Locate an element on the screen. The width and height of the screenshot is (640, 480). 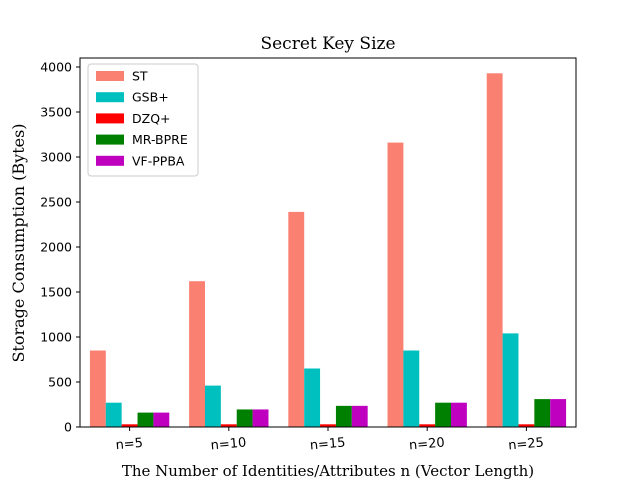
x-tick-label: n=25 is located at coordinates (526, 444).